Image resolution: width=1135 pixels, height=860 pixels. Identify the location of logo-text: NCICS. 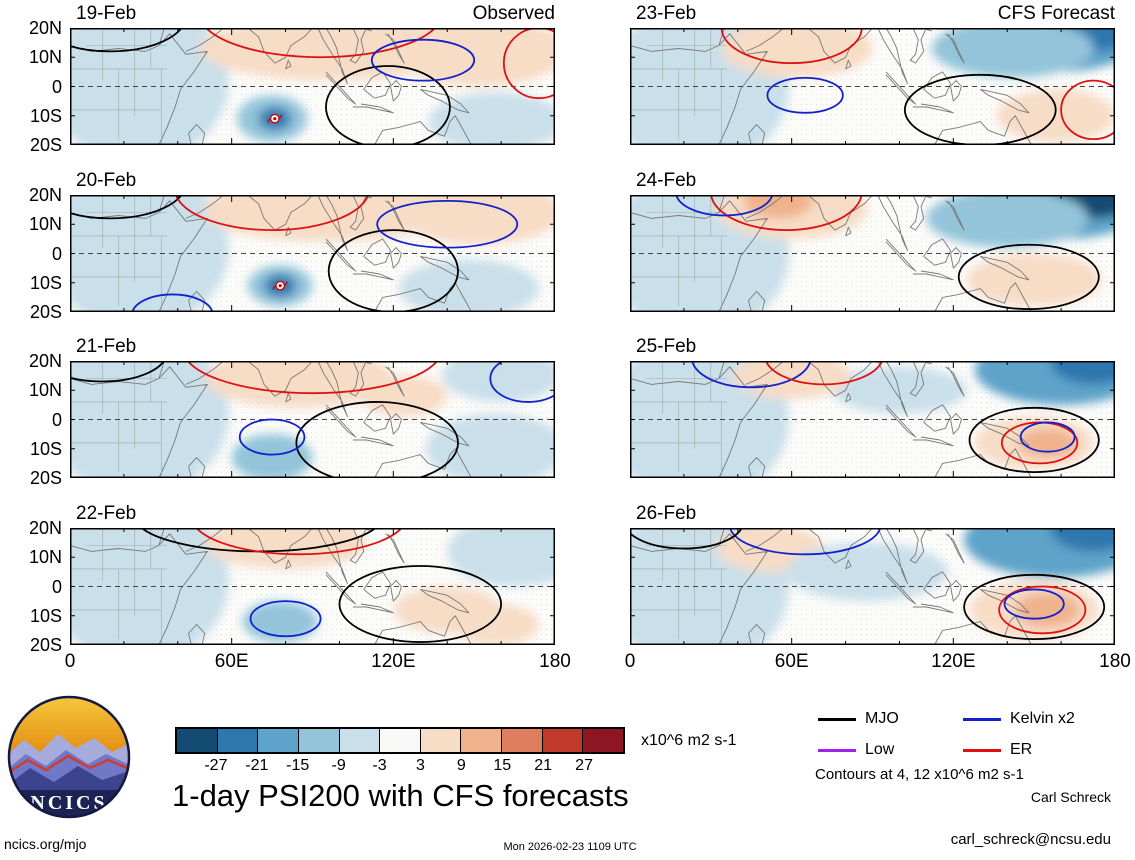
(68, 803).